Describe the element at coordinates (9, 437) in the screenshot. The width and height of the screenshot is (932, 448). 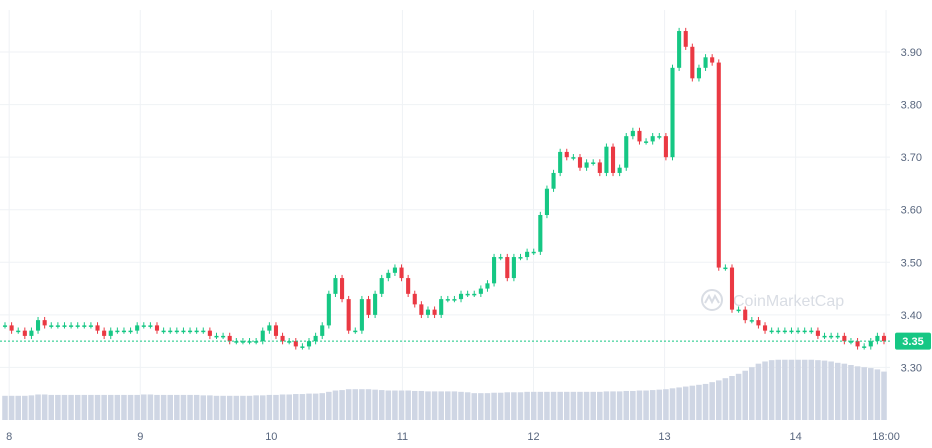
I see `x-tick-label: 8` at that location.